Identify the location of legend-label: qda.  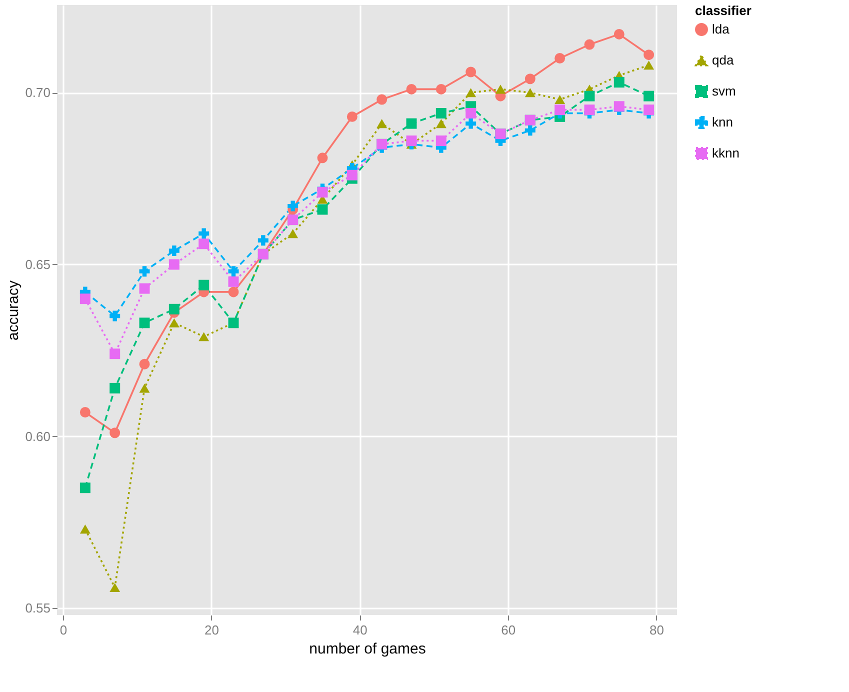
(723, 60).